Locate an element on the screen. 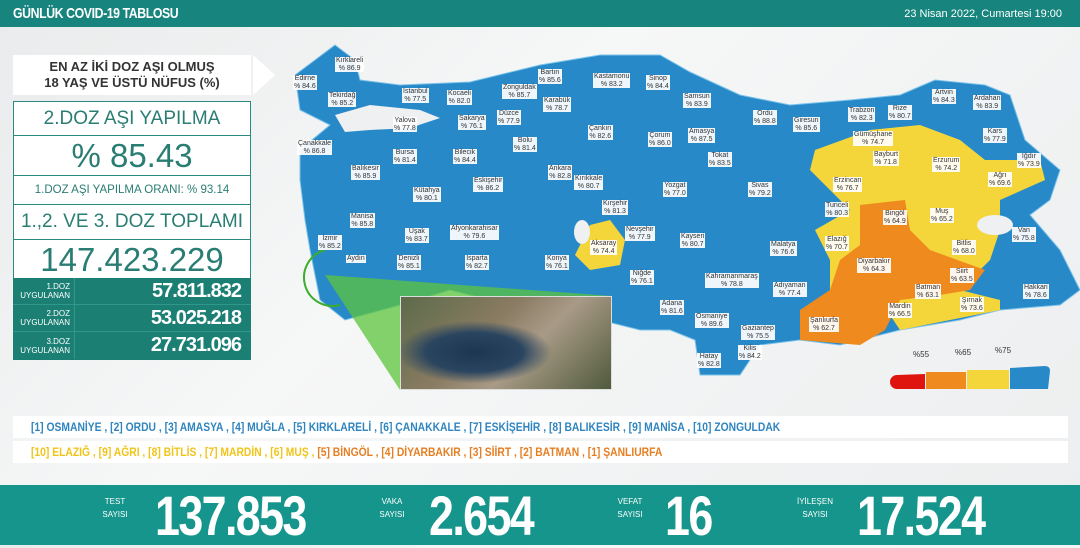 This screenshot has width=1080, height=548. stat-value: 2.654 is located at coordinates (482, 515).